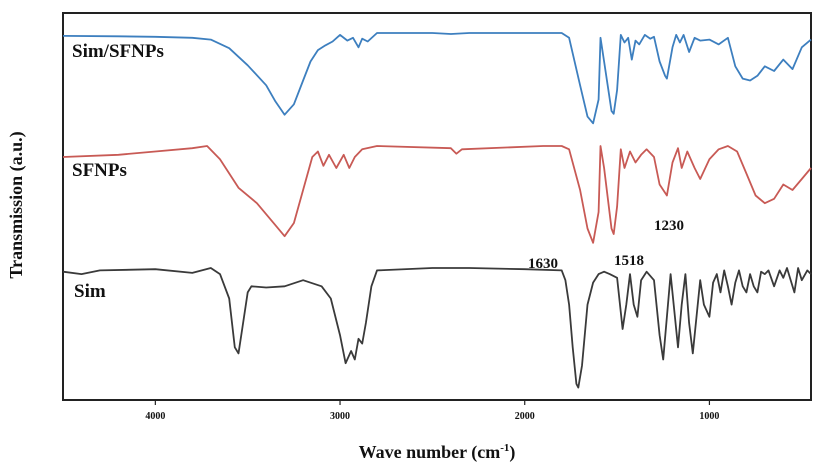 This screenshot has height=467, width=813. What do you see at coordinates (504, 448) in the screenshot?
I see `x-axis-title-superscript: -1` at bounding box center [504, 448].